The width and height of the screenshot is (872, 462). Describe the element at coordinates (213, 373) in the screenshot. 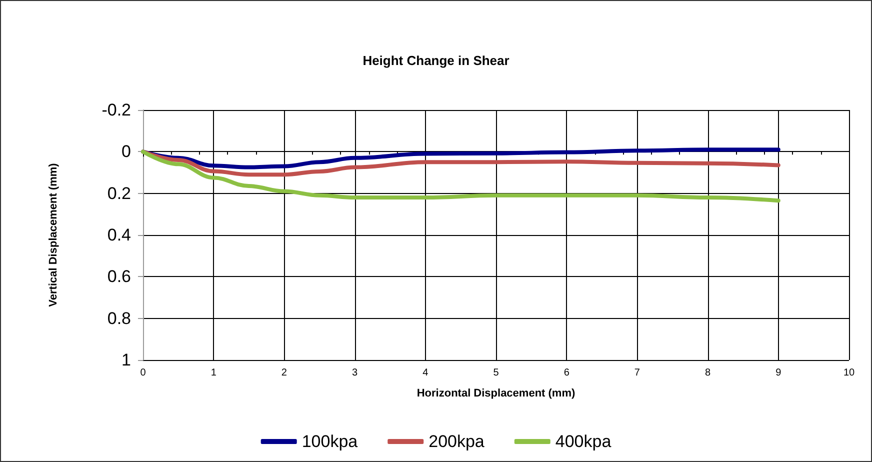

I see `x-tick-label: 1` at that location.